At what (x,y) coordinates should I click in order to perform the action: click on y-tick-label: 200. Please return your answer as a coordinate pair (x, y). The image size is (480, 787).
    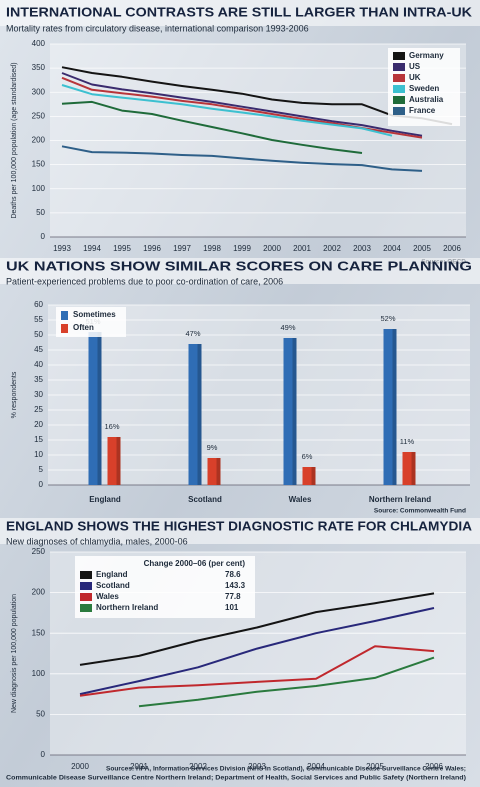
    Looking at the image, I should click on (39, 140).